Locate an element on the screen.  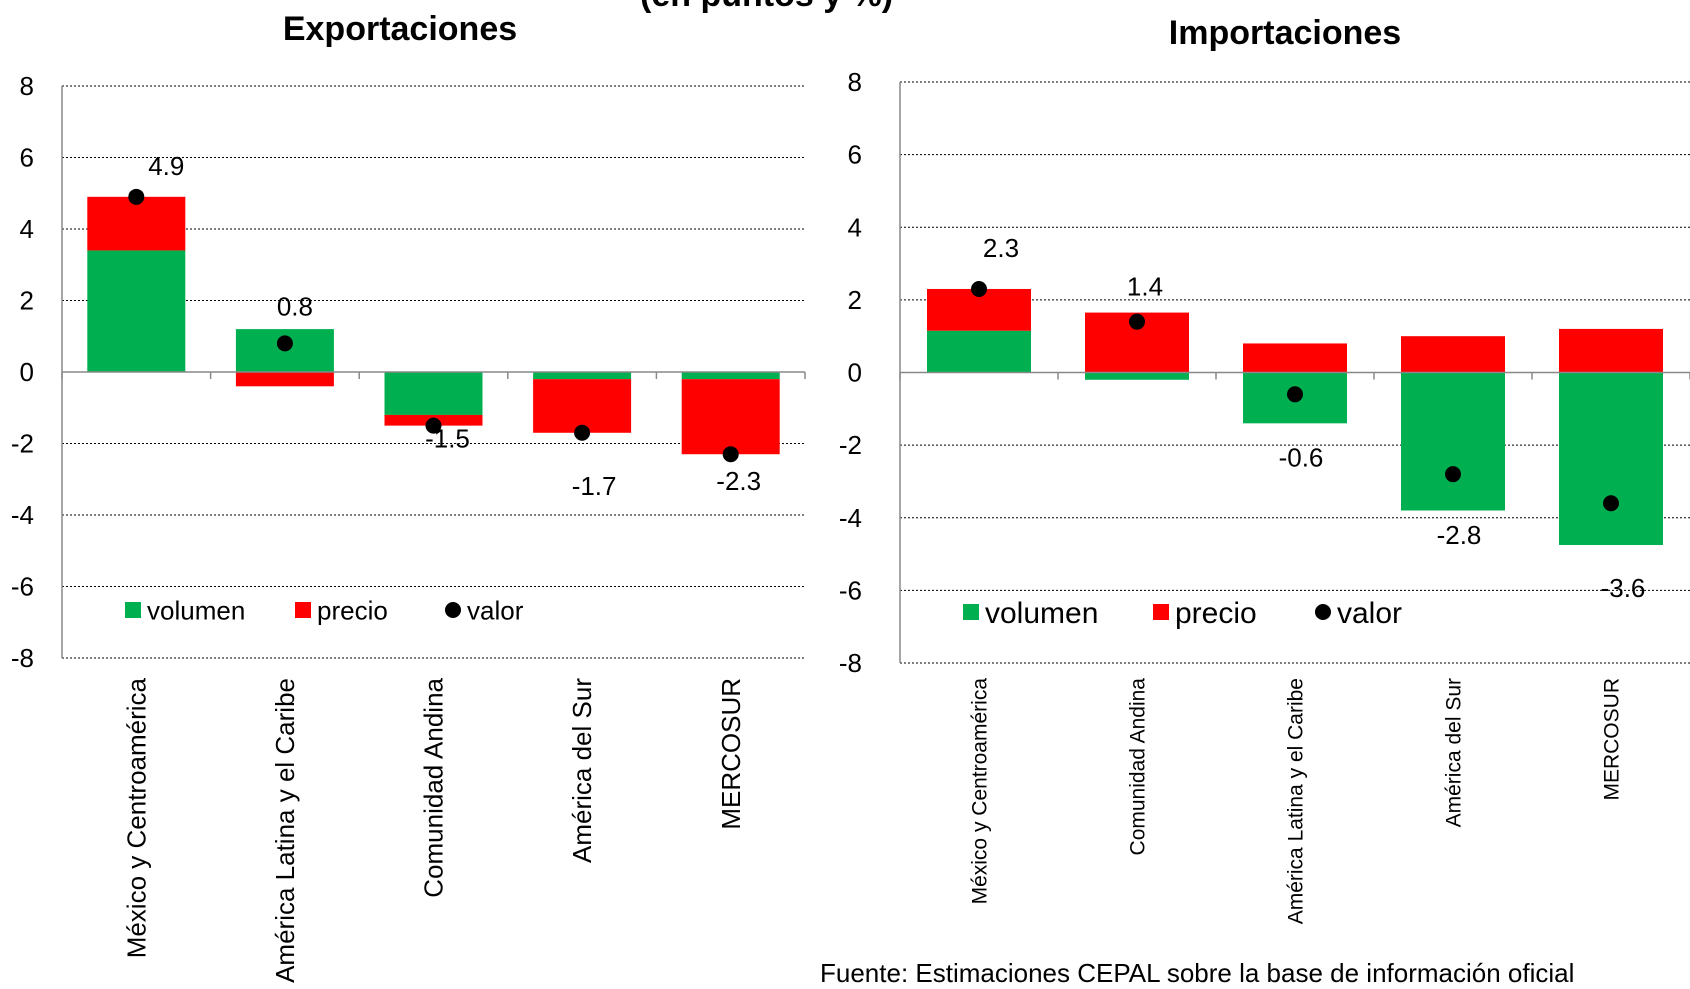
chart-title: Importaciones is located at coordinates (1285, 33).